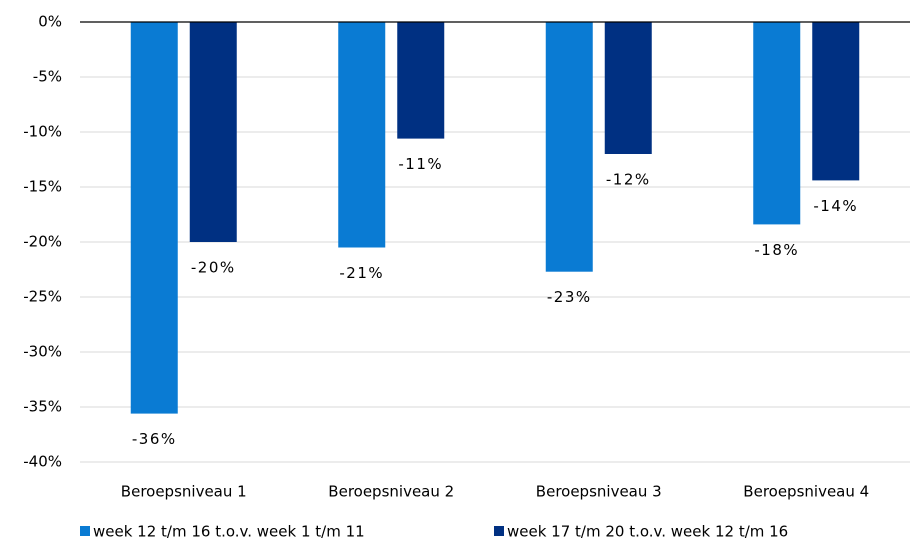  I want to click on data-label: -20%, so click(213, 268).